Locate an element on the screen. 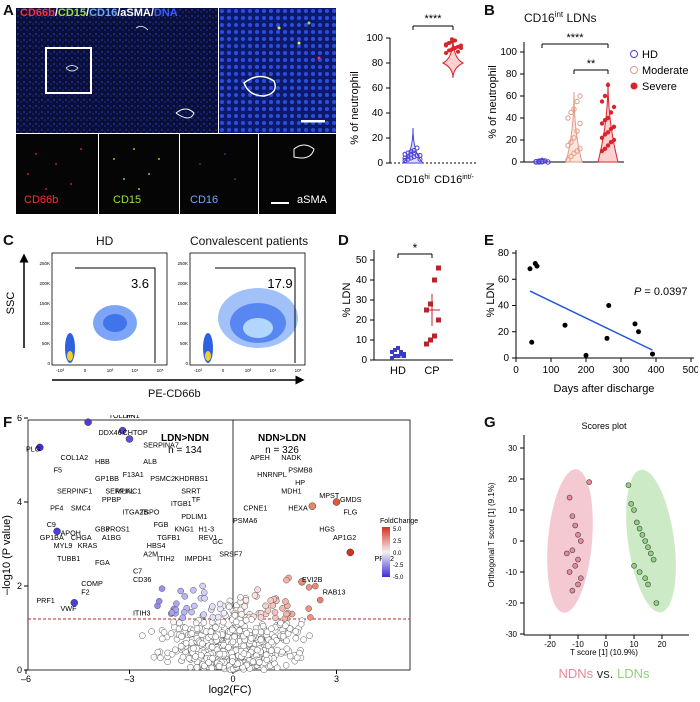  channel-asma-svg is located at coordinates (293, 174).